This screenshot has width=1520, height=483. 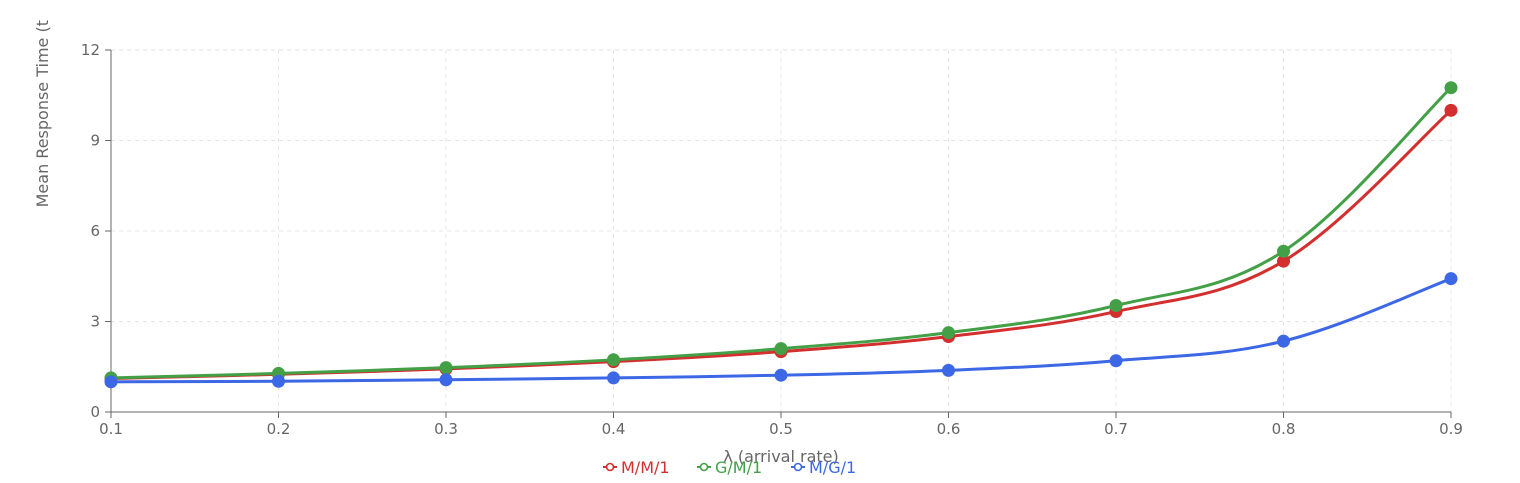 I want to click on y-tick-label: 12, so click(x=90, y=50).